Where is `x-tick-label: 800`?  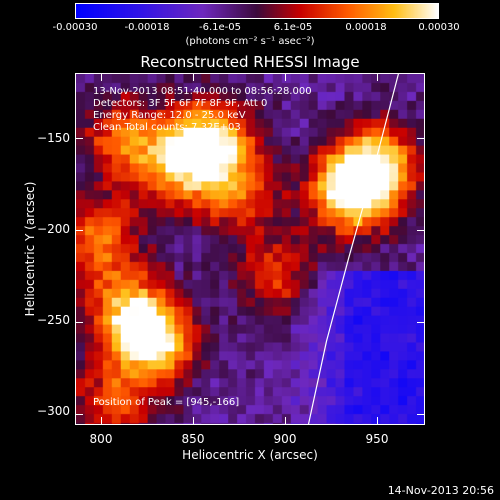
x-tick-label: 800 is located at coordinates (101, 439).